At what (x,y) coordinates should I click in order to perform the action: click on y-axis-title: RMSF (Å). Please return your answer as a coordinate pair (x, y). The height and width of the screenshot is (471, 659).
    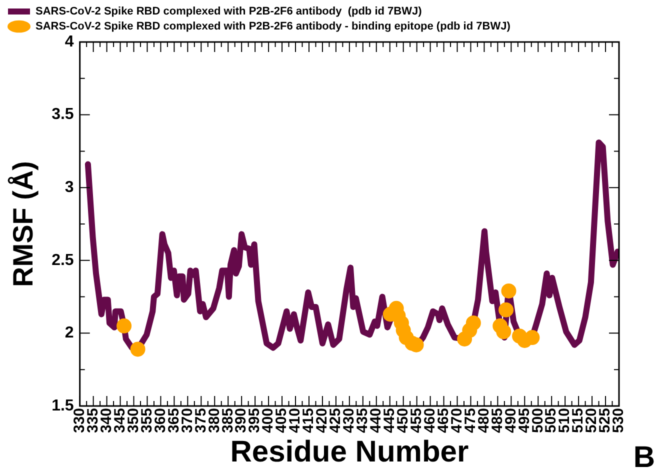
    Looking at the image, I should click on (23, 223).